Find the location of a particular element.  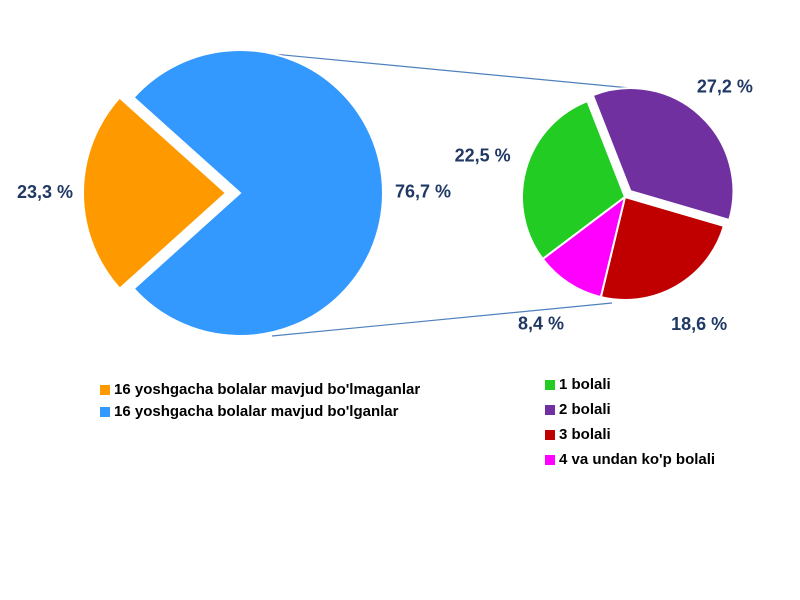

data-label: 76,7 % is located at coordinates (423, 192).